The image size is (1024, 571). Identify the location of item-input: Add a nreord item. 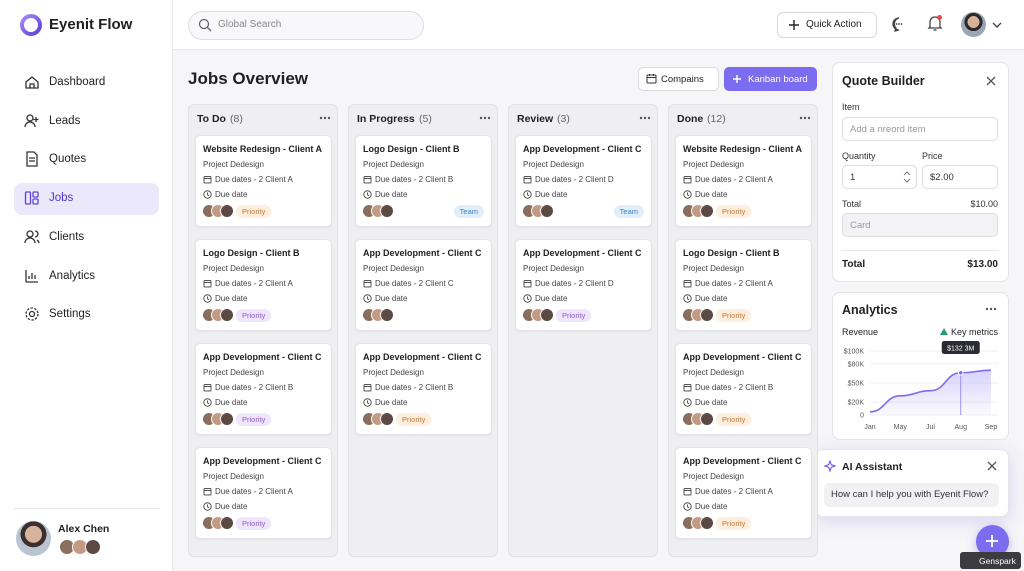
(920, 129).